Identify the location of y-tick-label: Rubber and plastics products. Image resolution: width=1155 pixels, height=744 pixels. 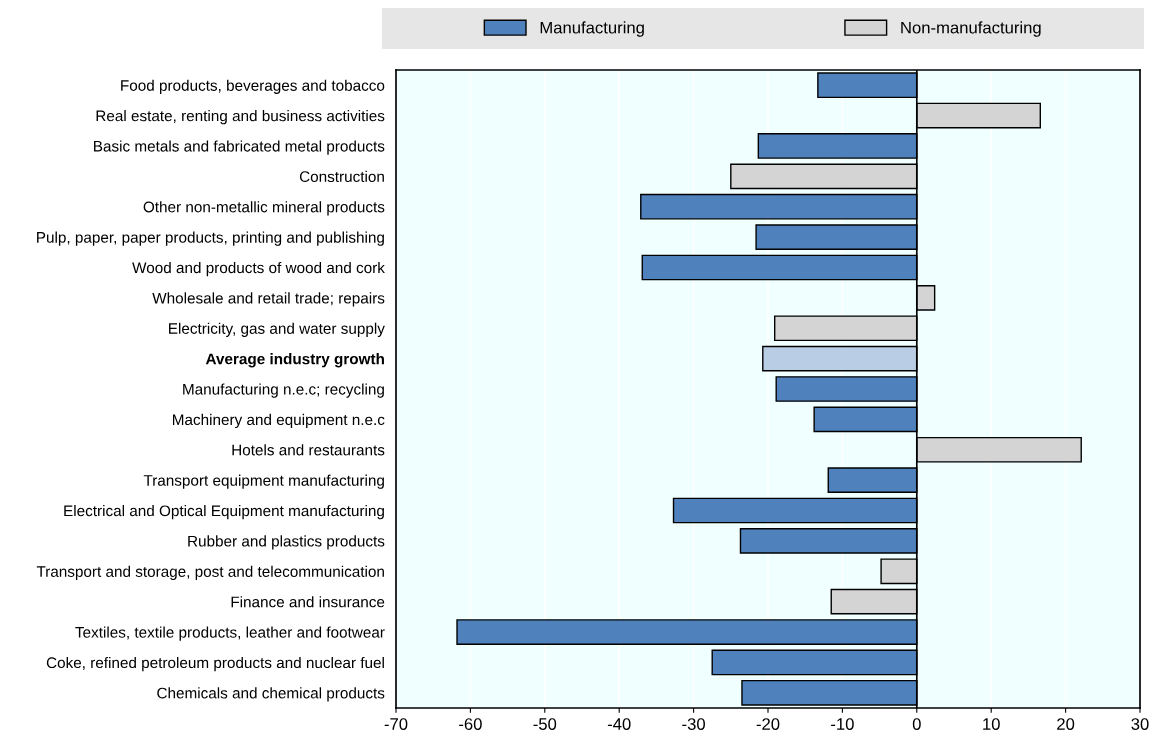
(286, 542).